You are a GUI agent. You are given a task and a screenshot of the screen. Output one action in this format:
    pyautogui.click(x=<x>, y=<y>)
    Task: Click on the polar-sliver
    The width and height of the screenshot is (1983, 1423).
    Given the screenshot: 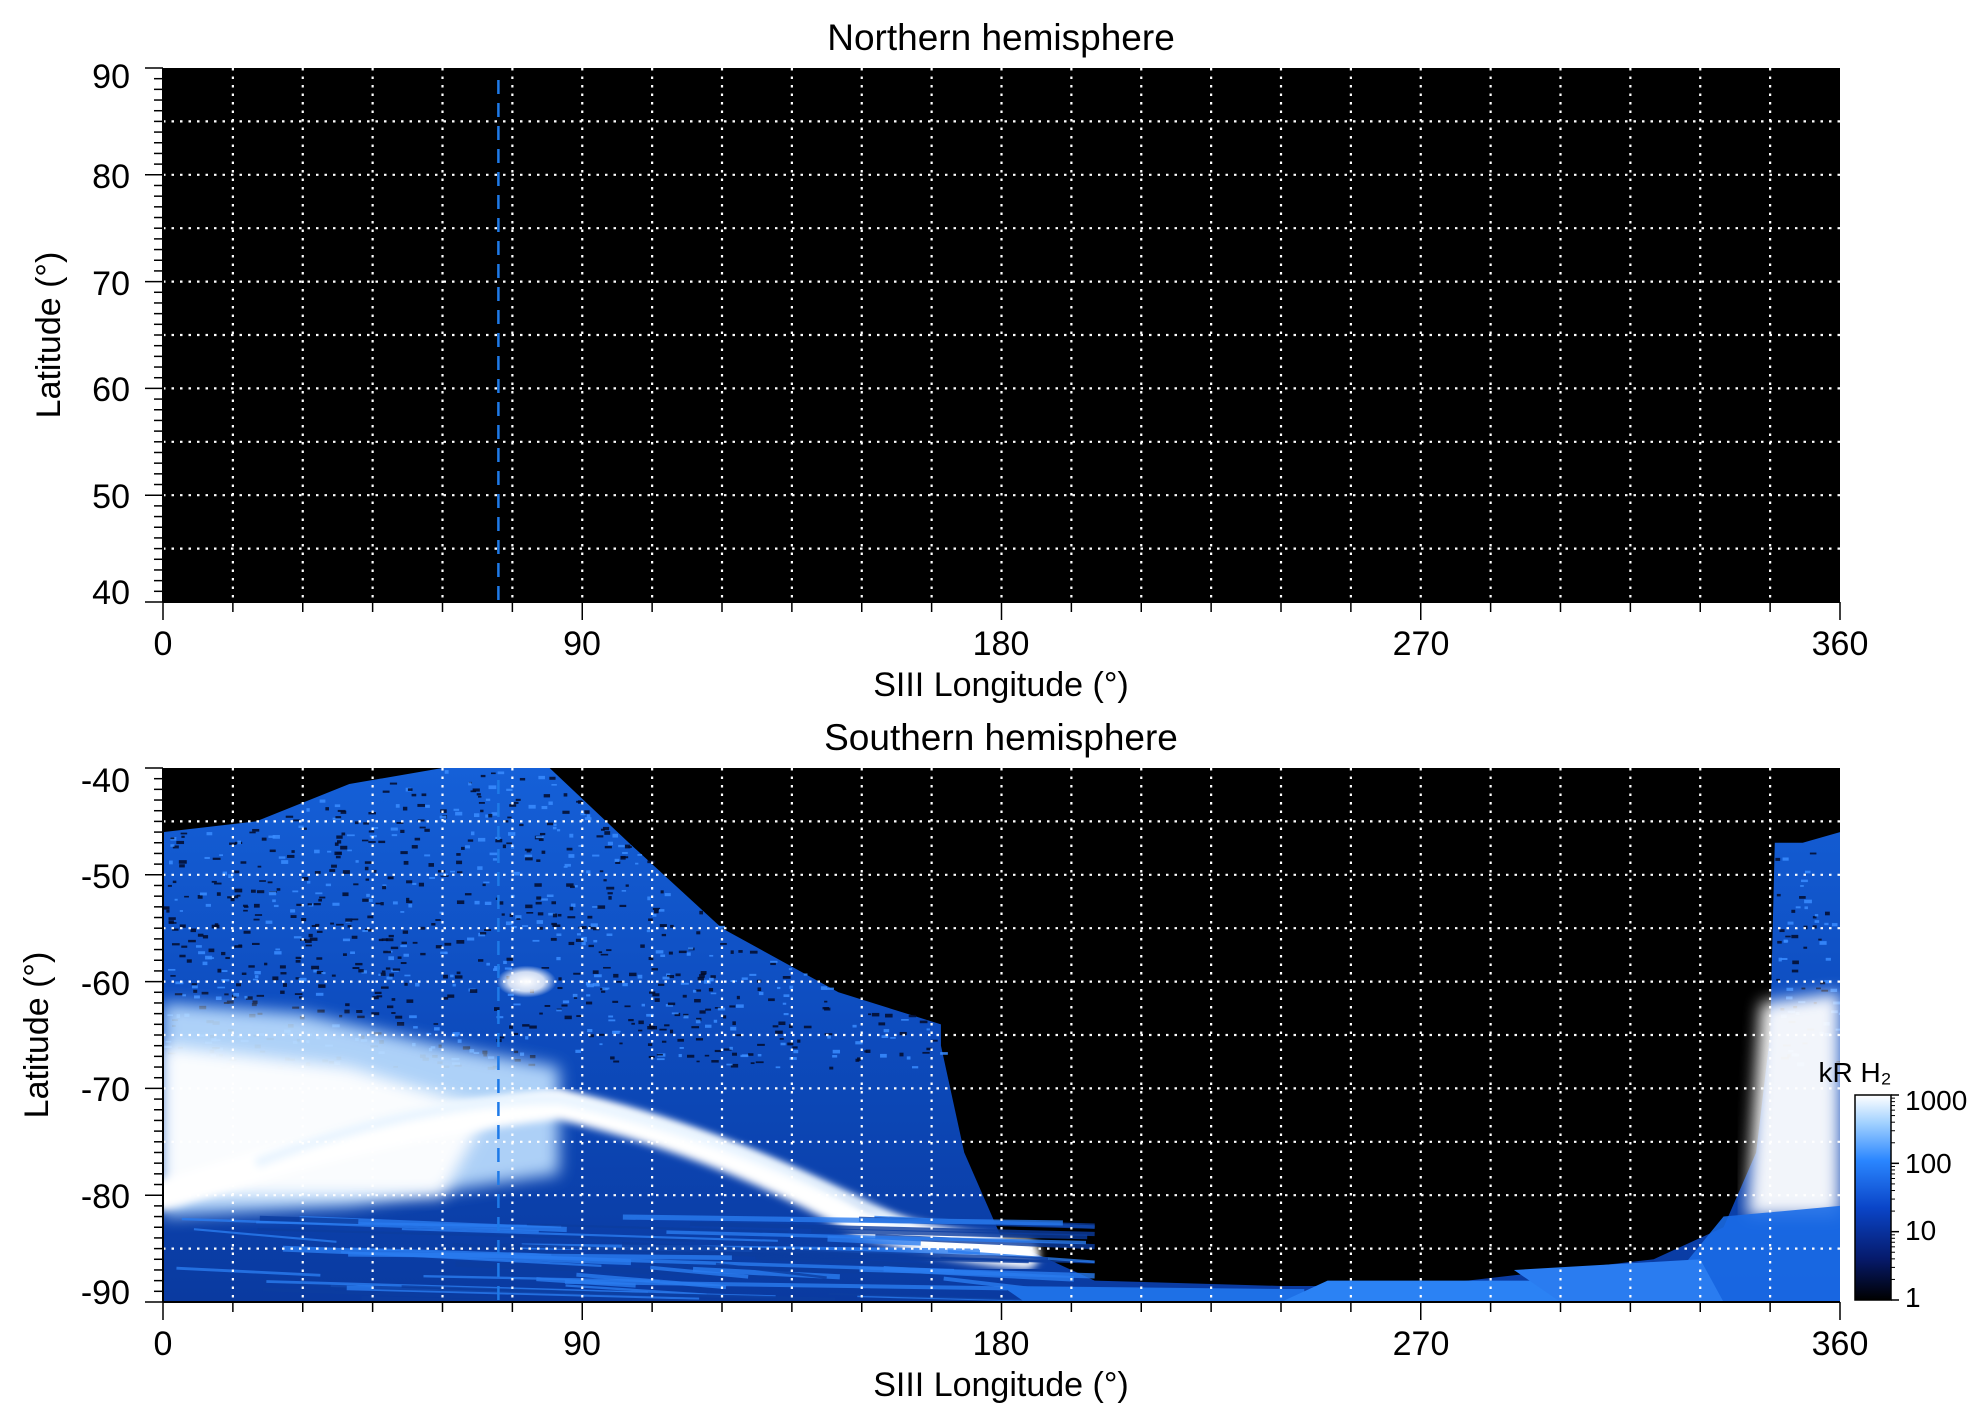 What is the action you would take?
    pyautogui.click(x=1153, y=1293)
    